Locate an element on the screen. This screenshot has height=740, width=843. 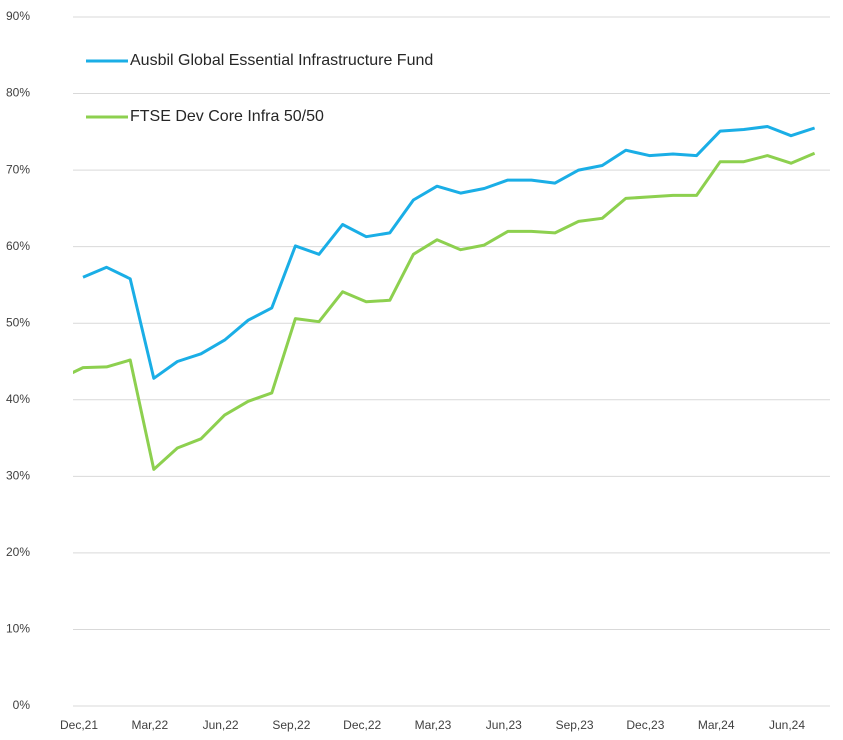
x-tick-label: Sep,23 is located at coordinates (575, 725).